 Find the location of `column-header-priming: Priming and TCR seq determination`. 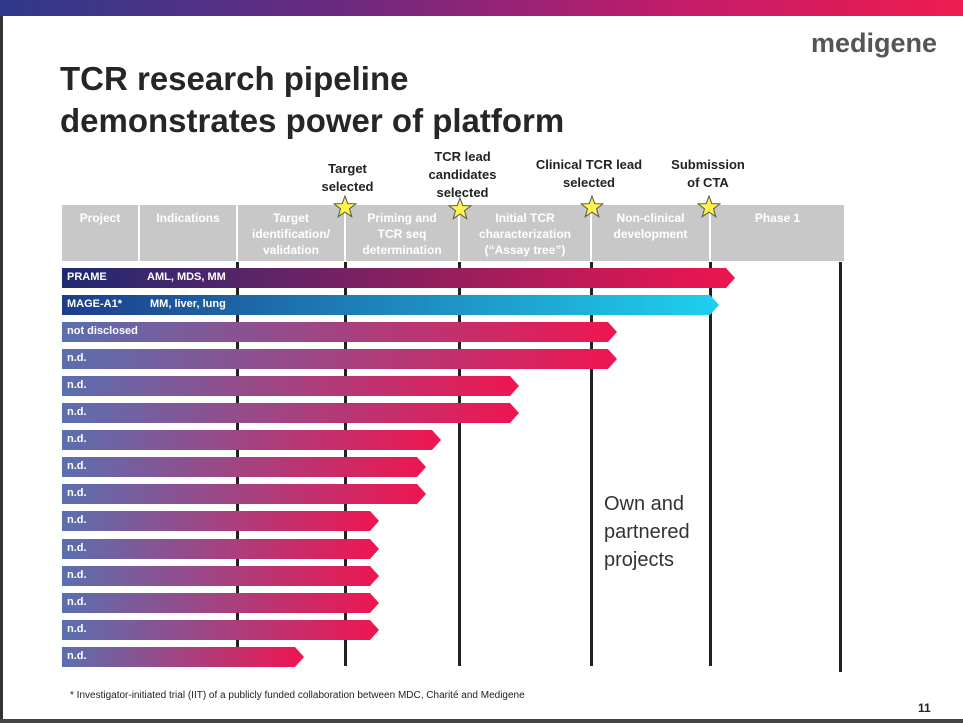

column-header-priming: Priming and TCR seq determination is located at coordinates (403, 233).